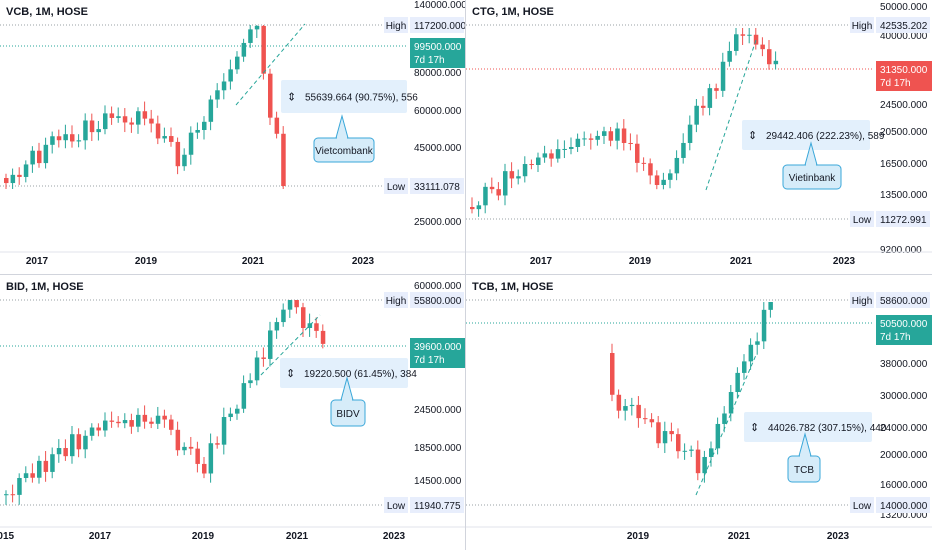 Image resolution: width=932 pixels, height=550 pixels. What do you see at coordinates (827, 428) in the screenshot?
I see `measure-text: 44026.782 (307.15%), 440` at bounding box center [827, 428].